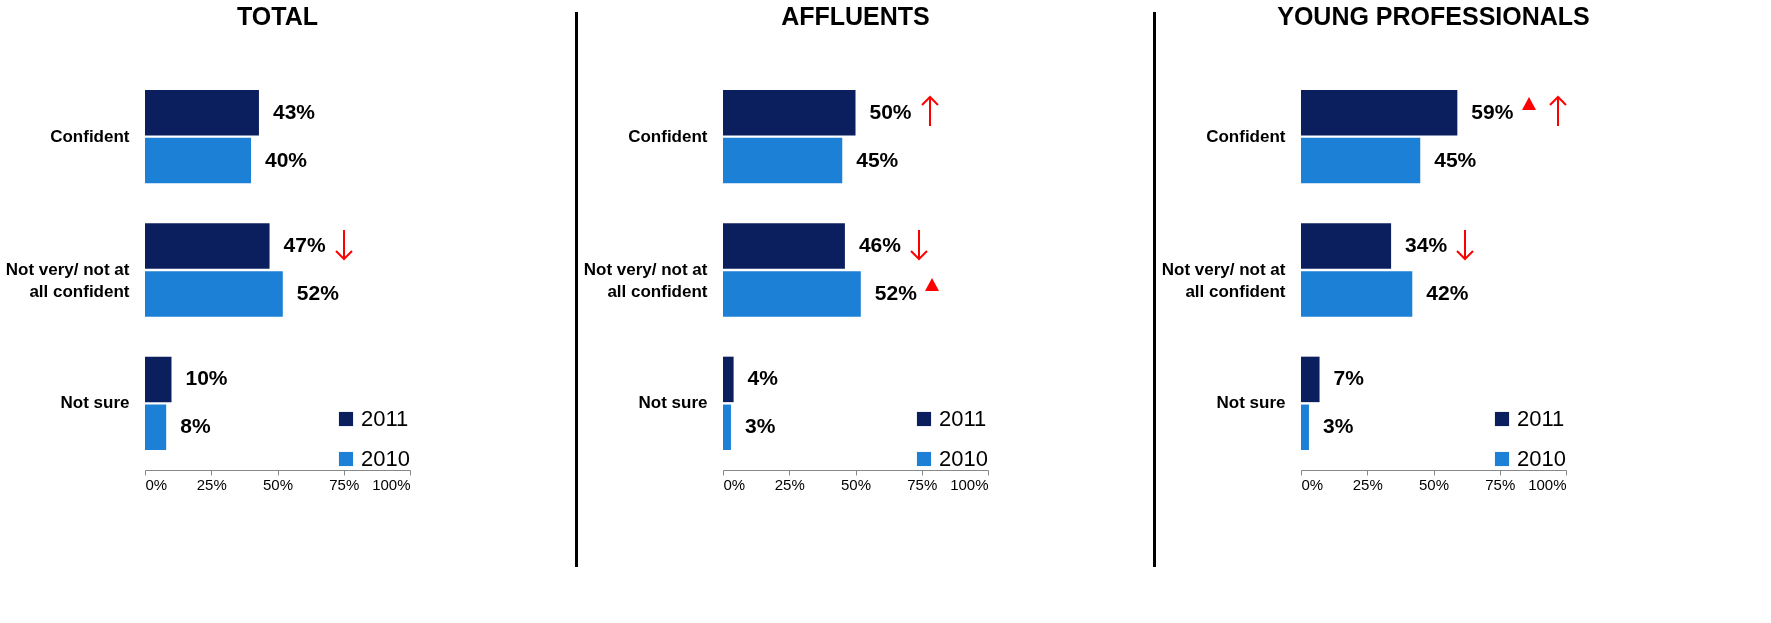 Image resolution: width=1771 pixels, height=623 pixels. I want to click on data-label: 50%, so click(890, 111).